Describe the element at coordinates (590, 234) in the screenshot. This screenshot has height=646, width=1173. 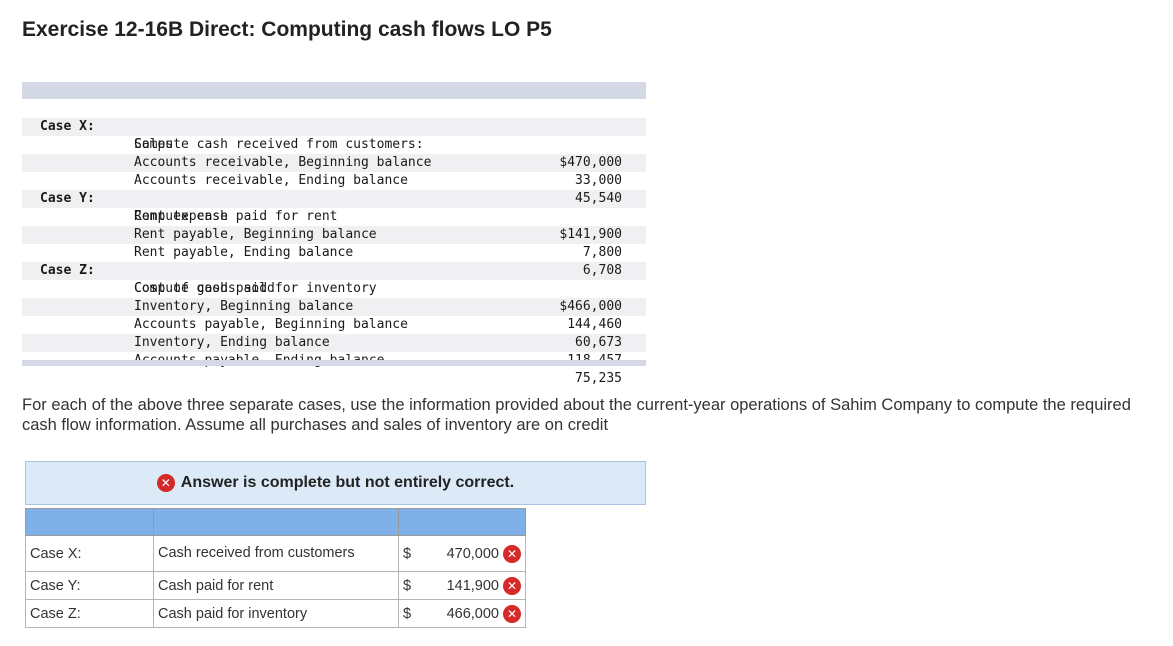
I see `case-line-value: $141,900` at that location.